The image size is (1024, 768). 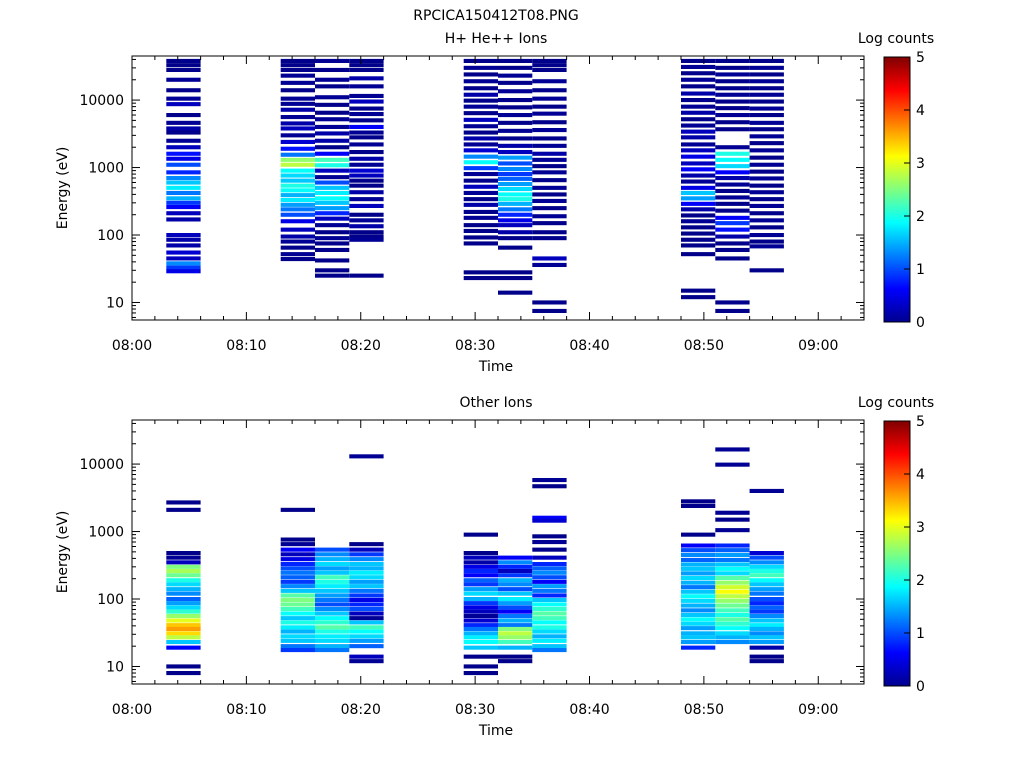 What do you see at coordinates (475, 710) in the screenshot?
I see `x-tick-label: 08:30` at bounding box center [475, 710].